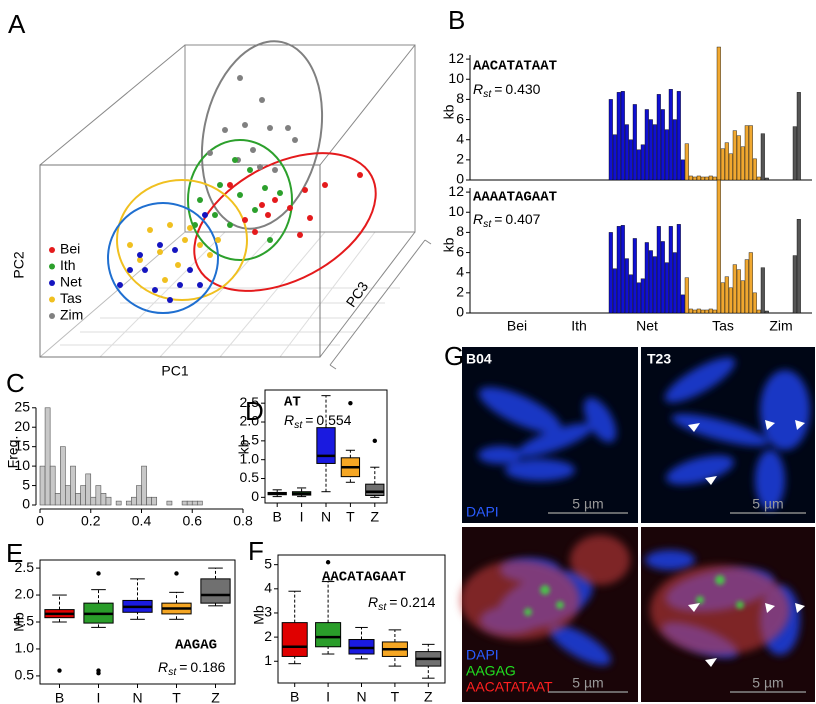  Describe the element at coordinates (193, 521) in the screenshot. I see `x-tick-label: 0.6` at that location.